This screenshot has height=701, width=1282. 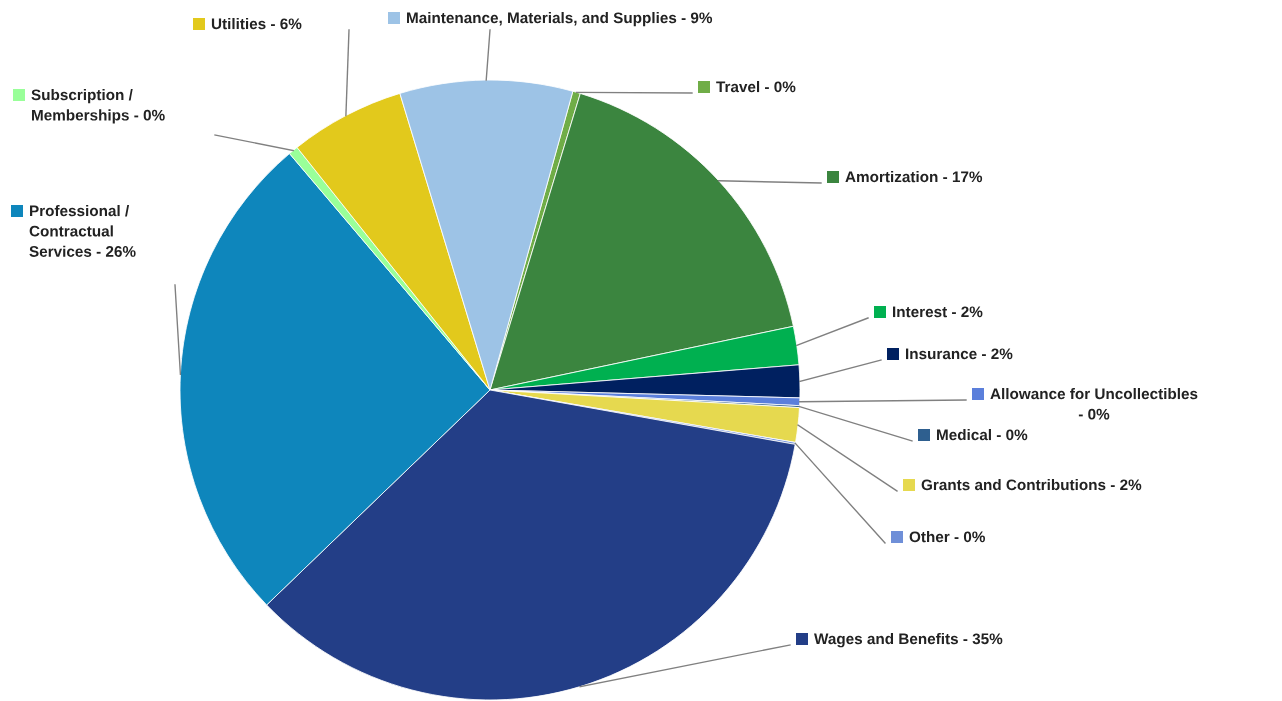 I want to click on legend-label: Wages and Benefits - 35%, so click(x=908, y=640).